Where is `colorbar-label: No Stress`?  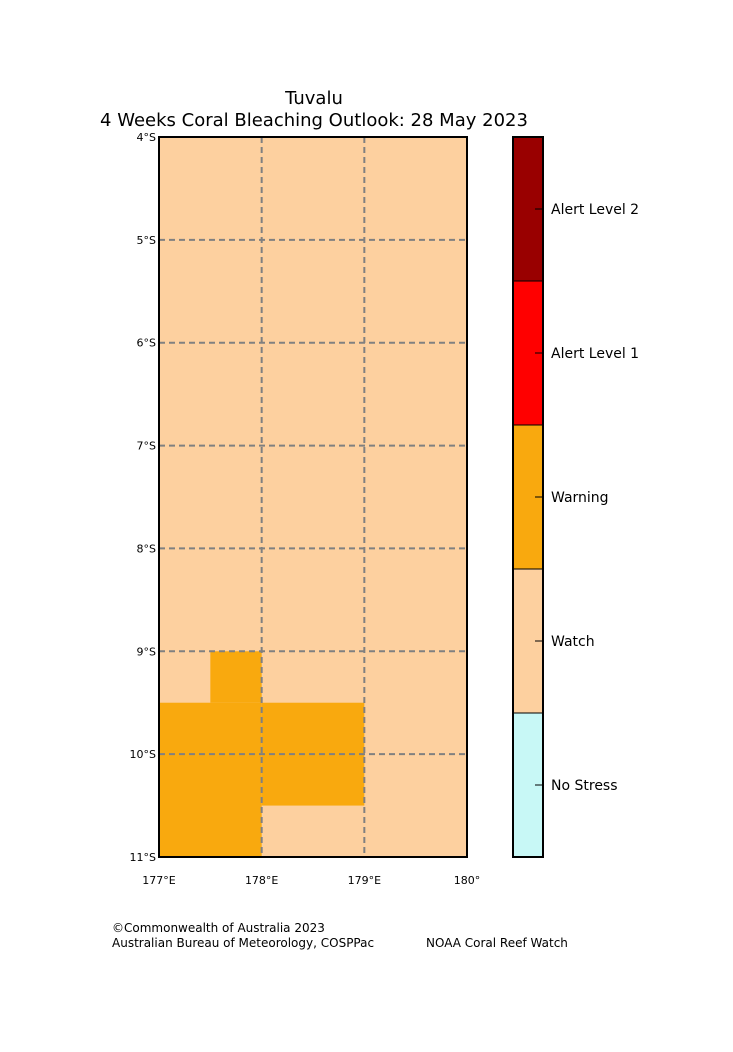
colorbar-label: No Stress is located at coordinates (584, 786).